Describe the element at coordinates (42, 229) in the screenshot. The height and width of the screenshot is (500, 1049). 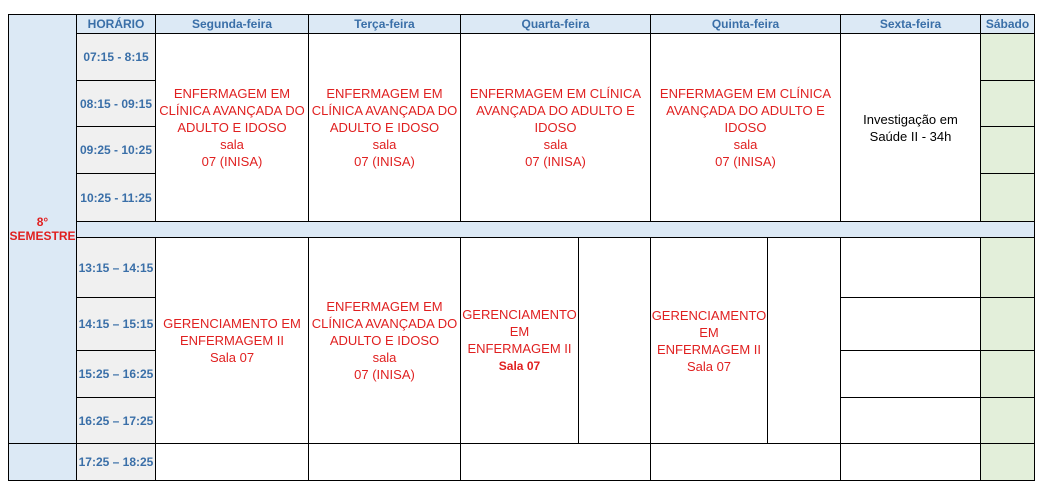
I see `semester-label: 8° SEMESTRE` at that location.